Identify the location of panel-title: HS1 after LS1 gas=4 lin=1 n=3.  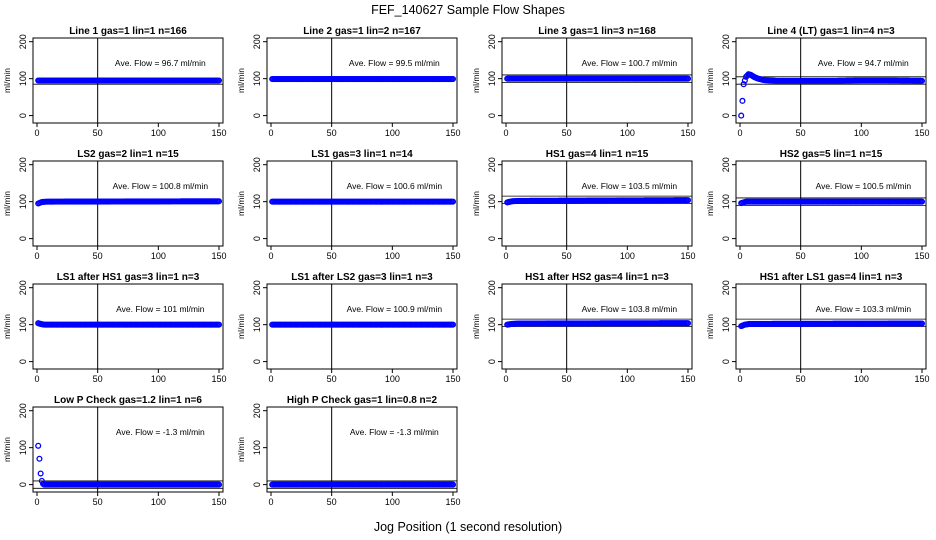
(831, 277).